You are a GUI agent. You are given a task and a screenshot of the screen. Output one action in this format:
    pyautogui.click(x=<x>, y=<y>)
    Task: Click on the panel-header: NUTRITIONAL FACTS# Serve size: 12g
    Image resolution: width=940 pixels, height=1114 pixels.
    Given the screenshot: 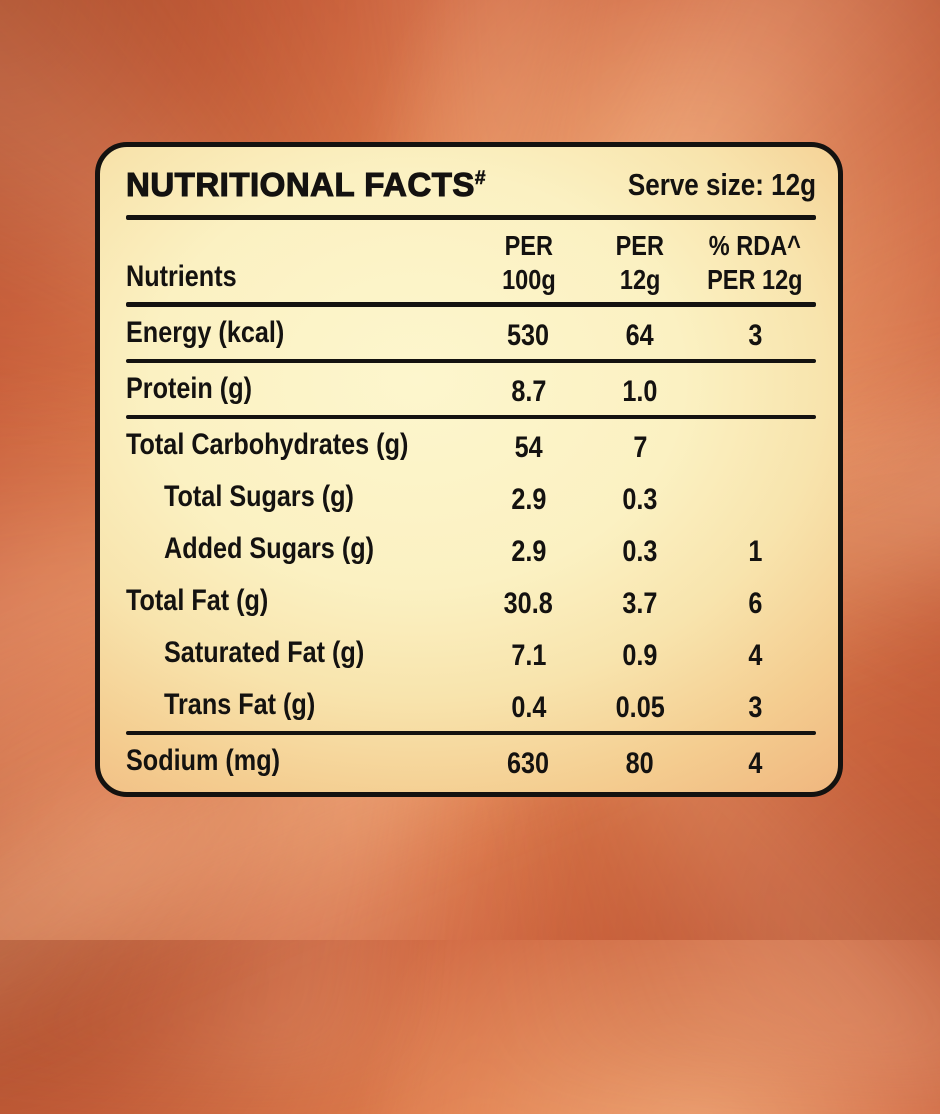 What is the action you would take?
    pyautogui.click(x=470, y=181)
    